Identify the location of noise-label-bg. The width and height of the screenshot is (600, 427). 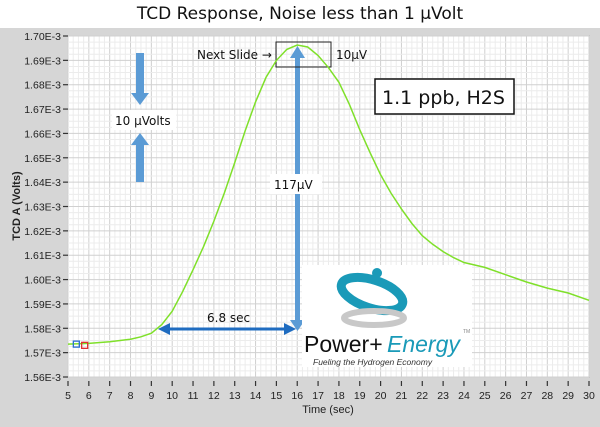
(144, 120).